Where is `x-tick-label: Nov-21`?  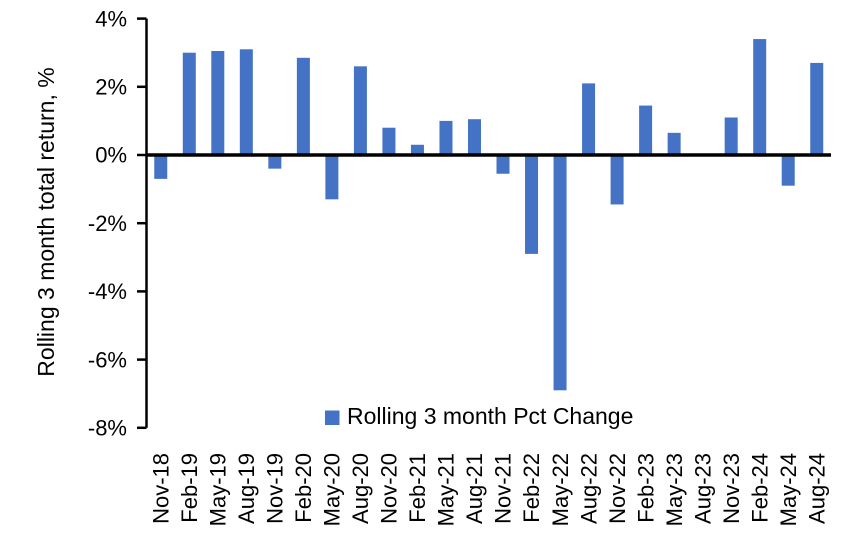
x-tick-label: Nov-21 is located at coordinates (503, 488).